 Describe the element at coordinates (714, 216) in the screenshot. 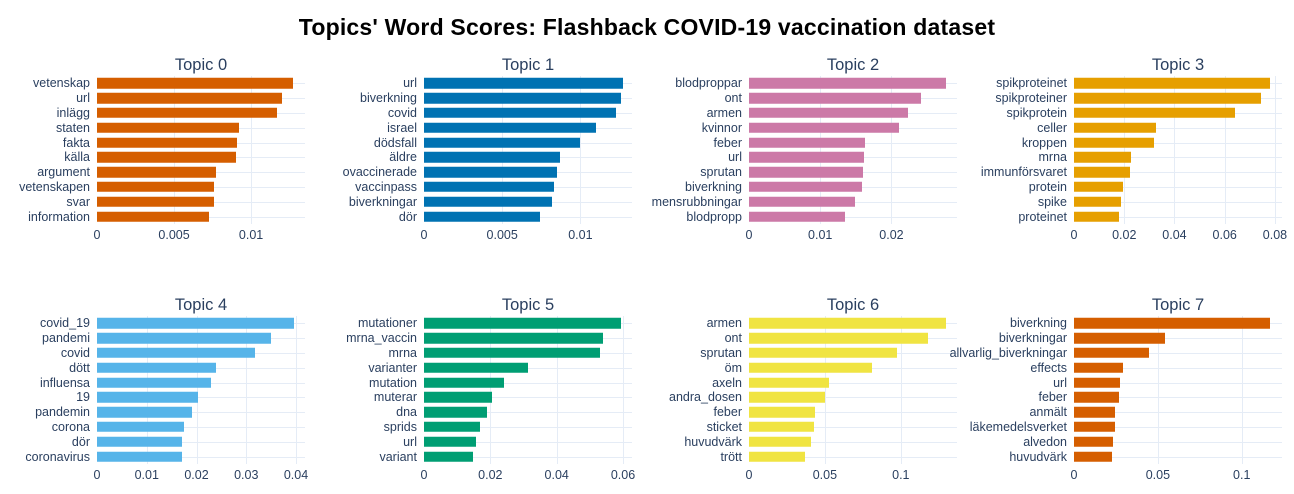

I see `category-label: blodpropp` at that location.